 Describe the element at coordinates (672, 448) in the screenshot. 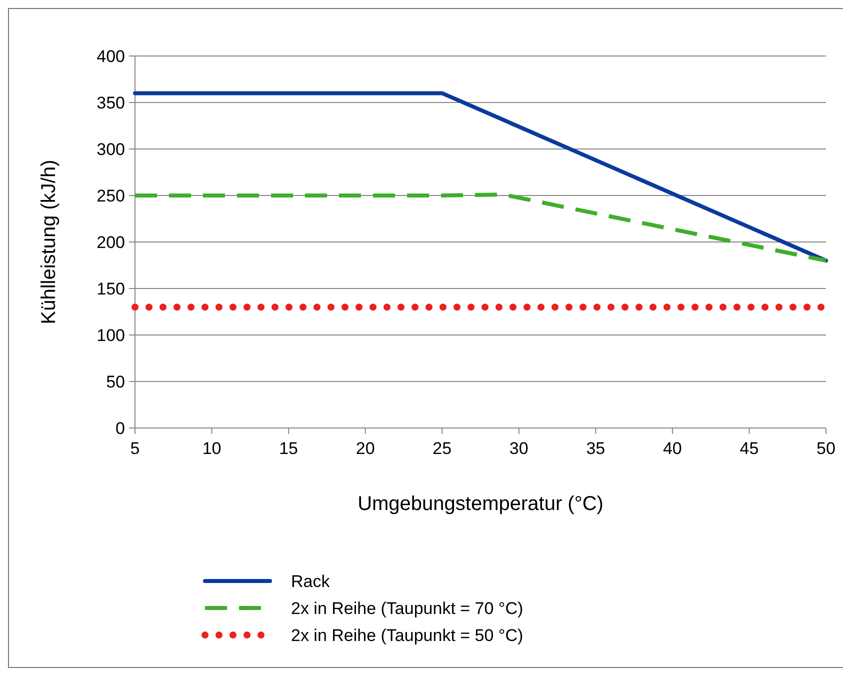

I see `x-tick-label: 40` at that location.